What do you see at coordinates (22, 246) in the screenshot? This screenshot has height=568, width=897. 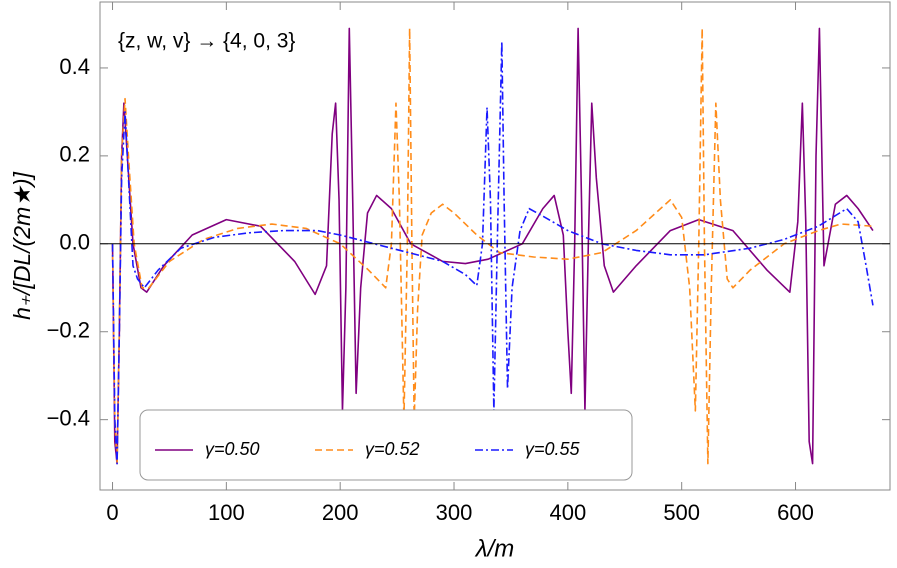 I see `y-axis-label: h₊/[DL/(2m★)]` at bounding box center [22, 246].